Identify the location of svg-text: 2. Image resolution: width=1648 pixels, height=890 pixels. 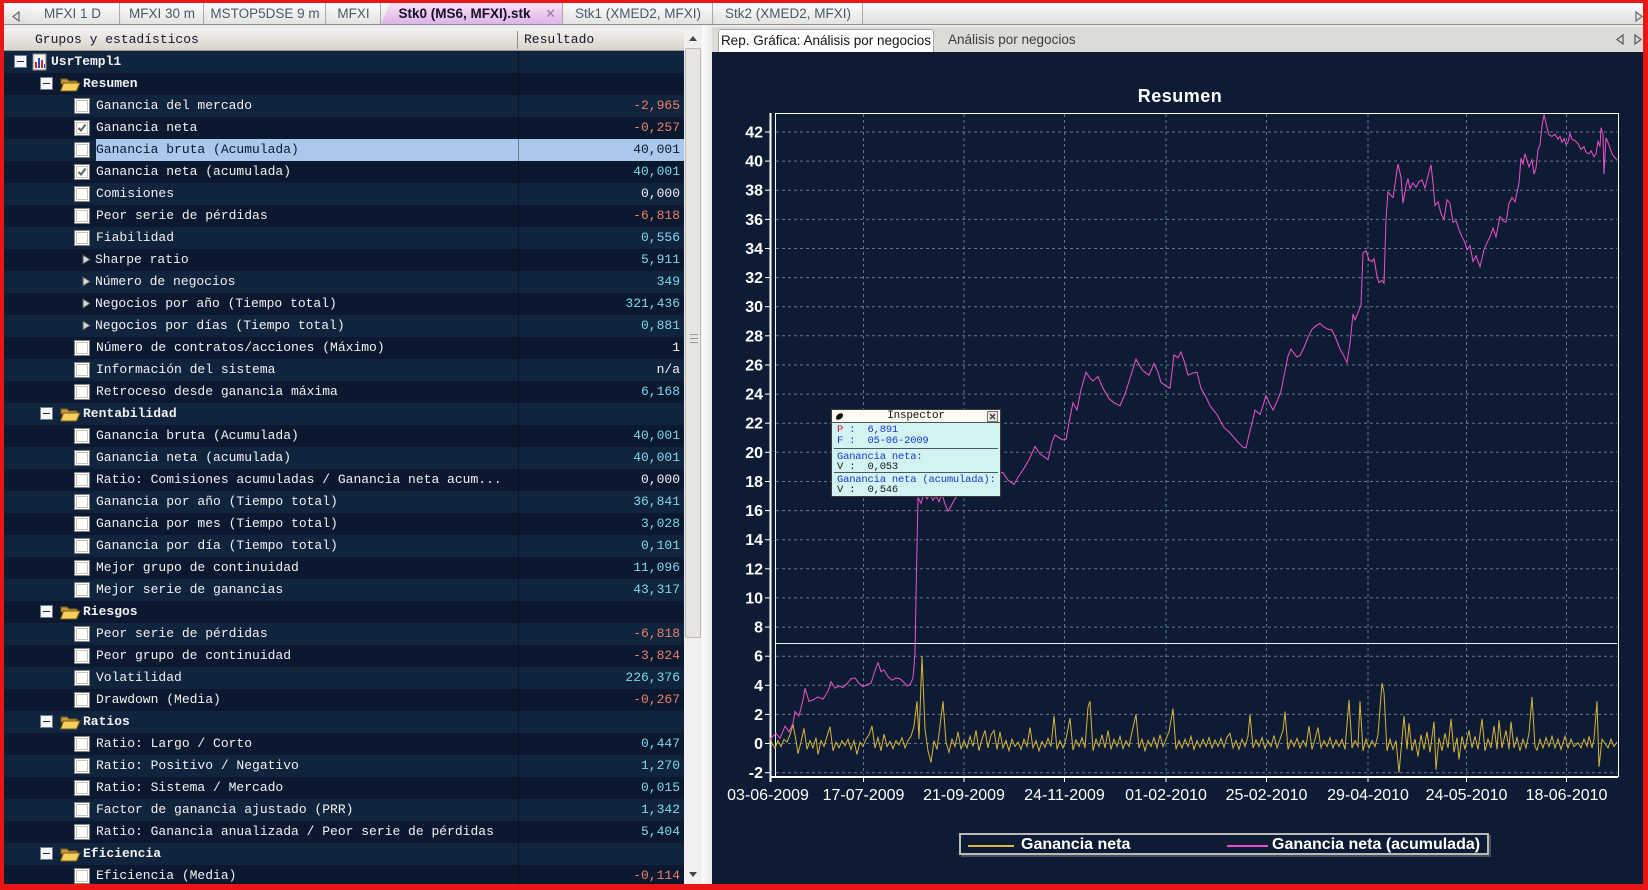
(758, 715).